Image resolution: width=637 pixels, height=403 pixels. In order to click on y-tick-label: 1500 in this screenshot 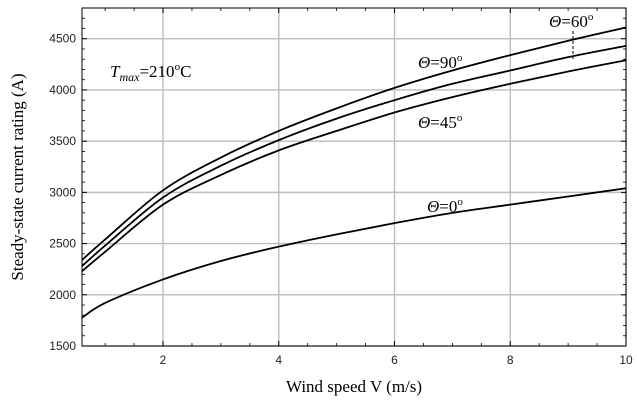, I will do `click(62, 346)`.